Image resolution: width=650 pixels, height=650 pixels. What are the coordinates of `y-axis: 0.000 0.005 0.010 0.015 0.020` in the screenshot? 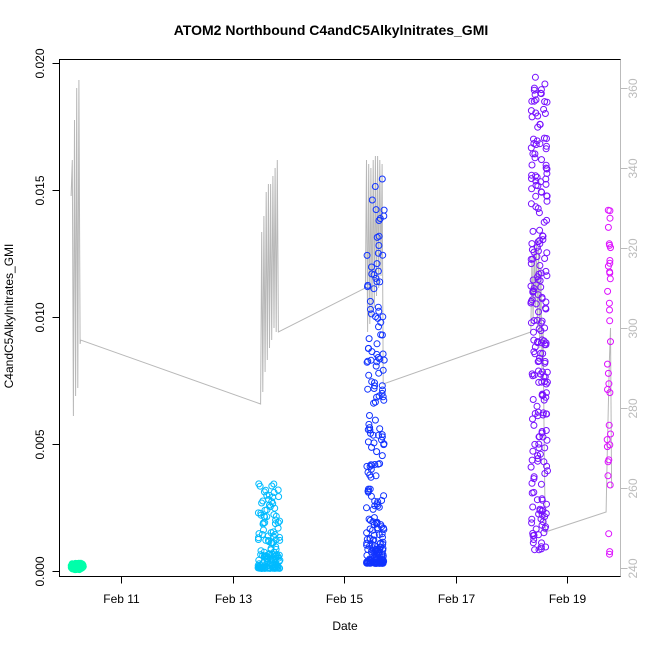 It's located at (46, 317).